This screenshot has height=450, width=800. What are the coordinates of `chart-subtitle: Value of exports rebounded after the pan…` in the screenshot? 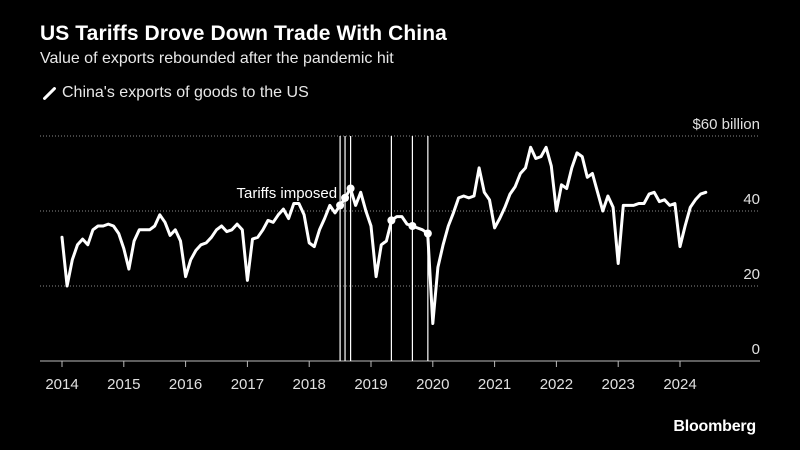 It's located at (217, 58).